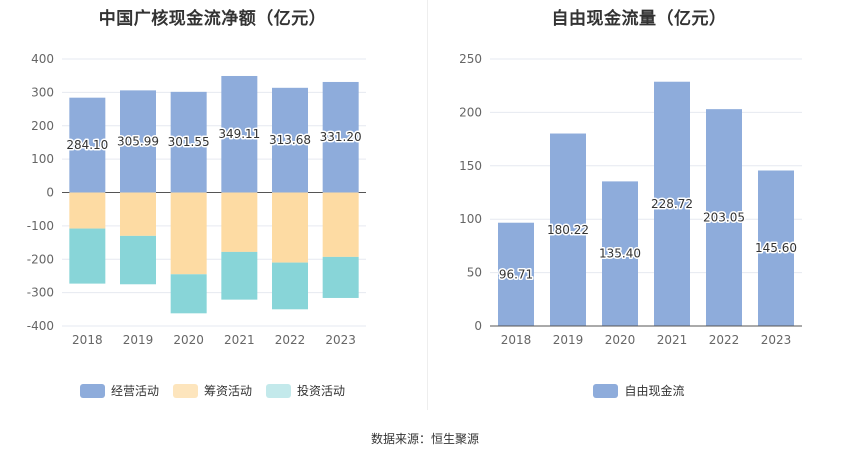 This screenshot has height=459, width=850. I want to click on y-tick-label: -400, so click(40, 326).